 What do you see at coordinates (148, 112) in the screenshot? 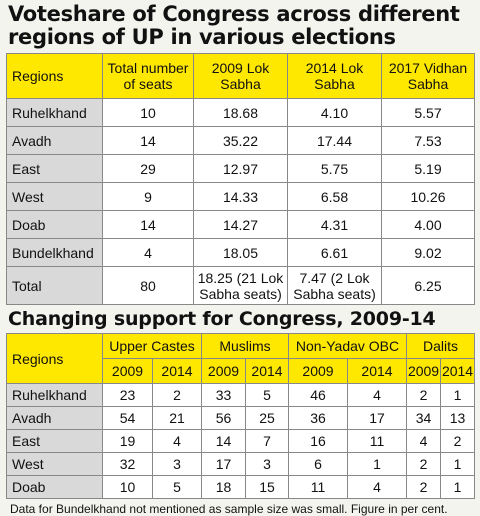
I see `seats-cell: 10` at bounding box center [148, 112].